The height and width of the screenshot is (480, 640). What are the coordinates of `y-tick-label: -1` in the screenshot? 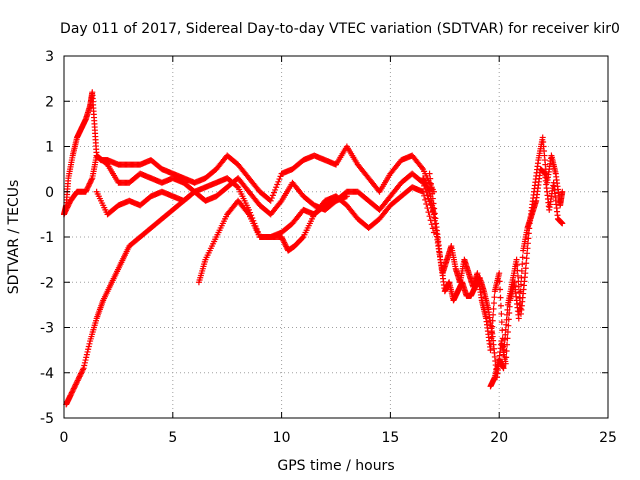 It's located at (47, 238).